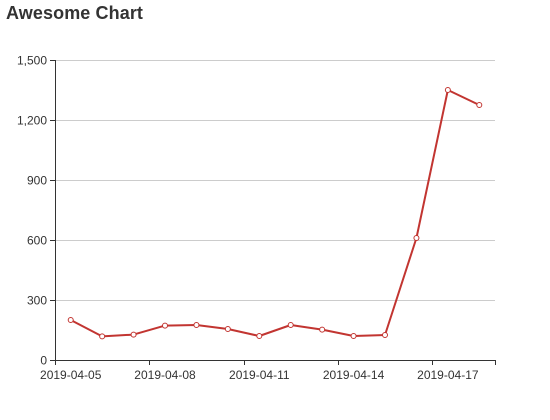 This screenshot has width=550, height=420. What do you see at coordinates (448, 375) in the screenshot?
I see `x-tick-label: 2019-04-17` at bounding box center [448, 375].